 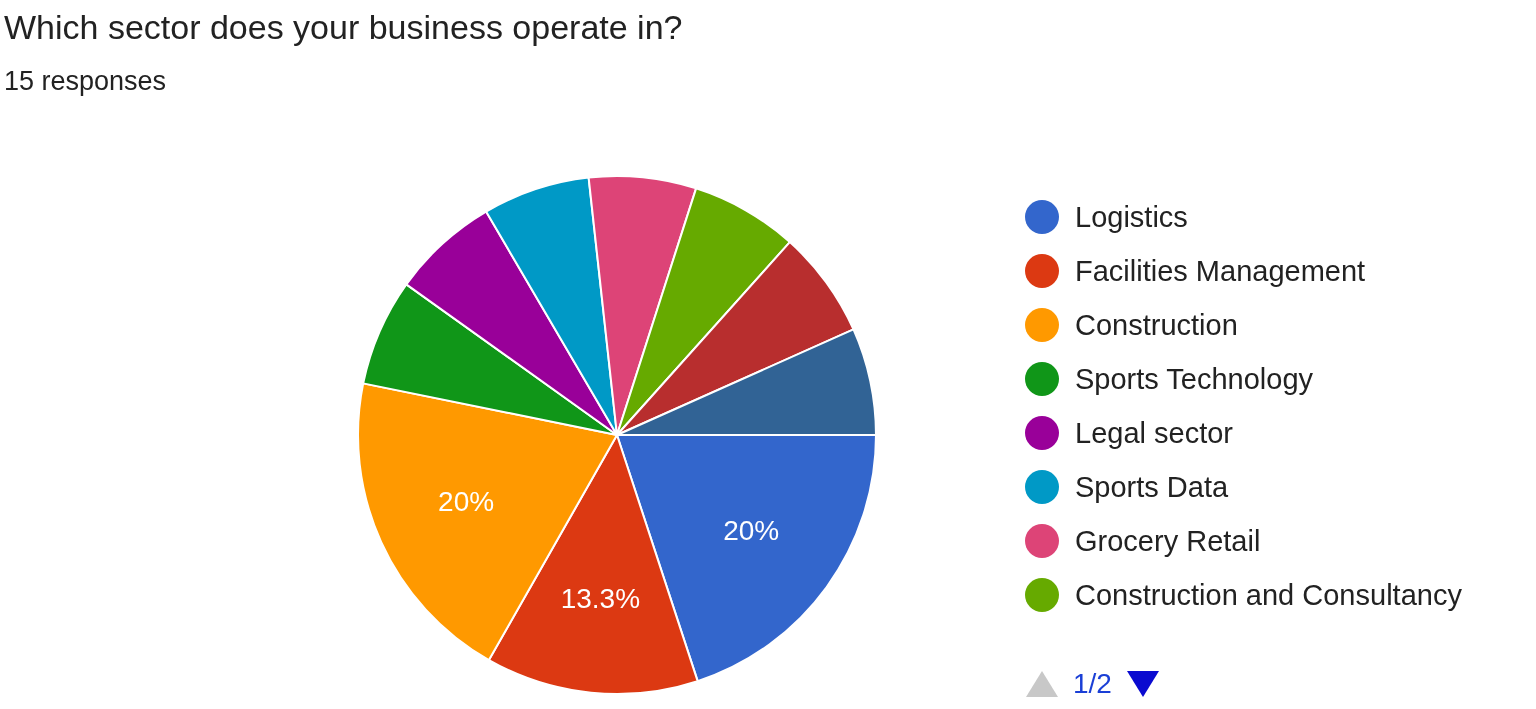 What do you see at coordinates (1131, 217) in the screenshot?
I see `legend-label: Logistics` at bounding box center [1131, 217].